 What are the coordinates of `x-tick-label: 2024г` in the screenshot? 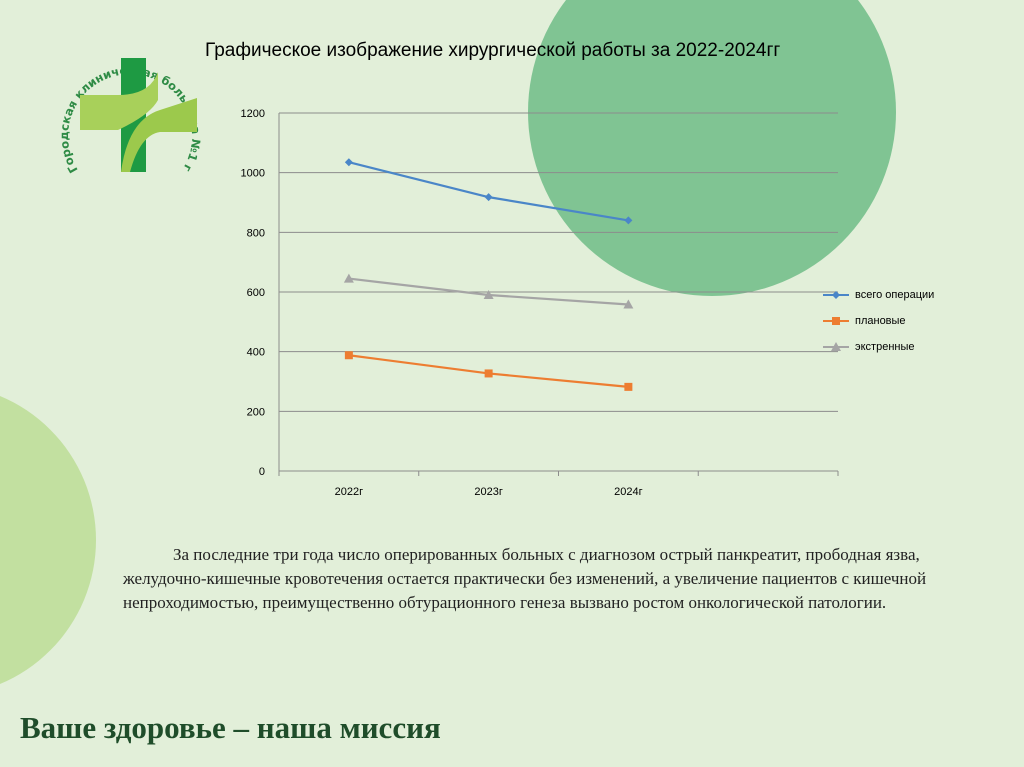 It's located at (628, 492).